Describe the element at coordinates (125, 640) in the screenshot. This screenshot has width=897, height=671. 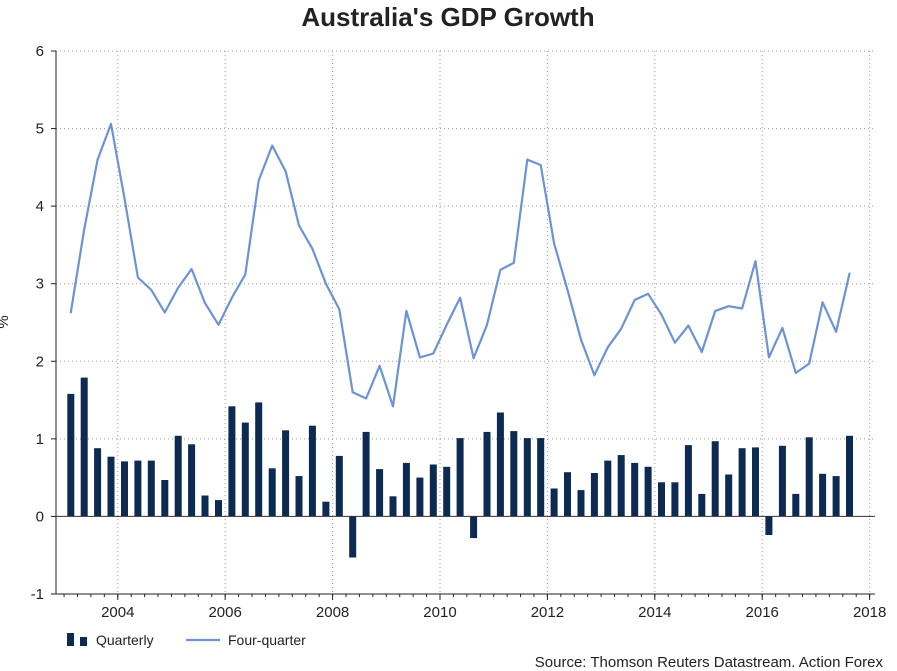
I see `legend-quarterly-label: Quarterly` at that location.